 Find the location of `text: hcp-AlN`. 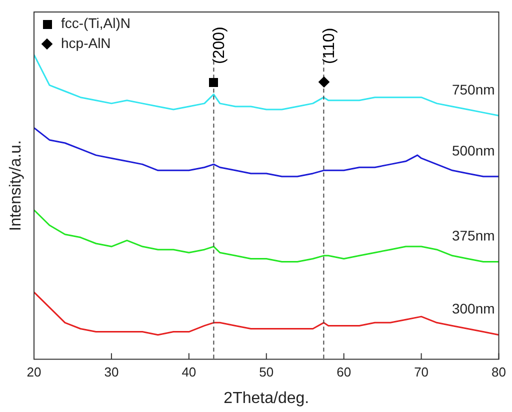

text: hcp-AlN is located at coordinates (86, 42).